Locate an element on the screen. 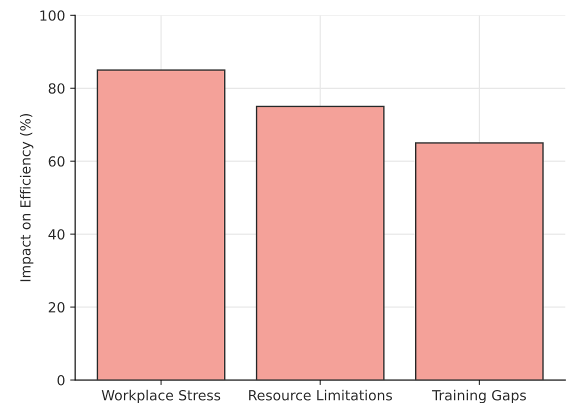 This screenshot has width=578, height=403. y-tick-label: 80 is located at coordinates (56, 88).